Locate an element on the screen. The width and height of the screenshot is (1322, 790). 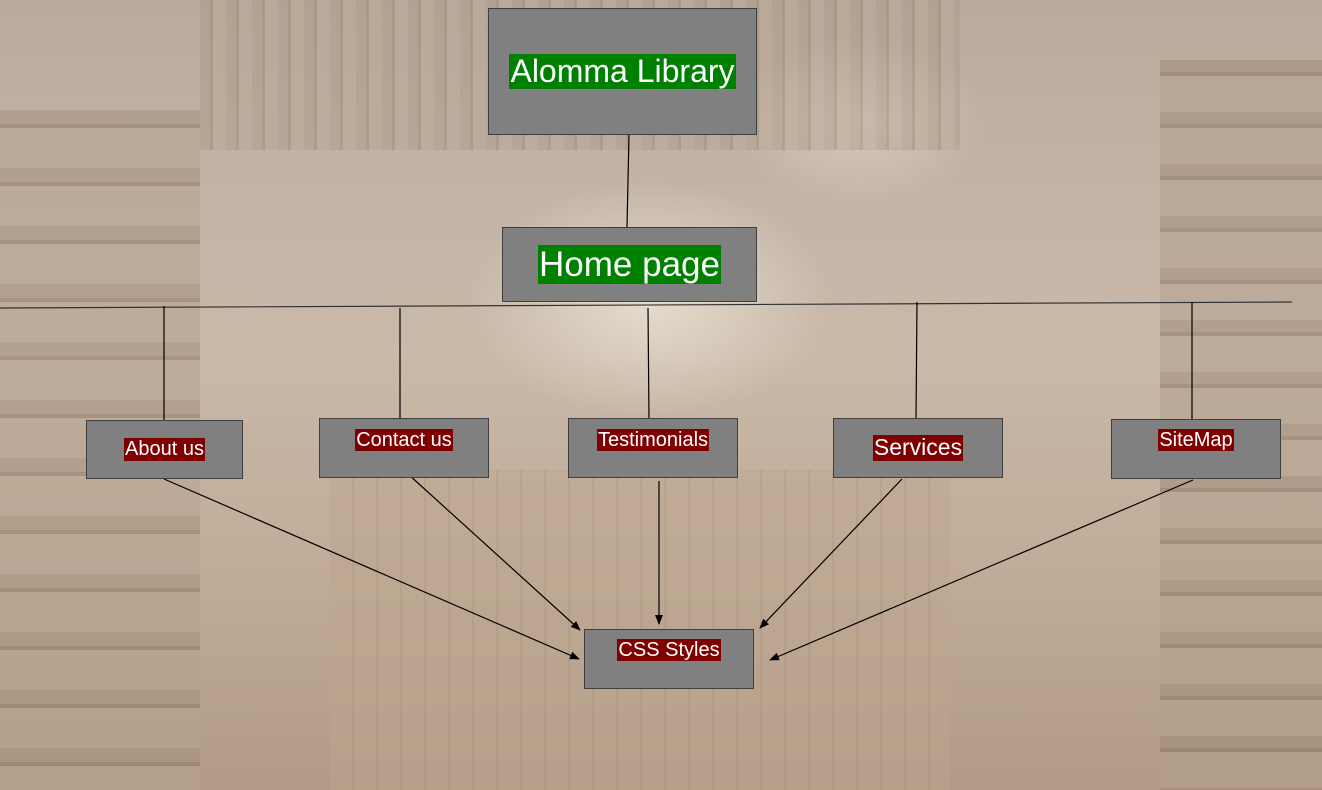
css-styles-label: CSS Styles is located at coordinates (669, 650).